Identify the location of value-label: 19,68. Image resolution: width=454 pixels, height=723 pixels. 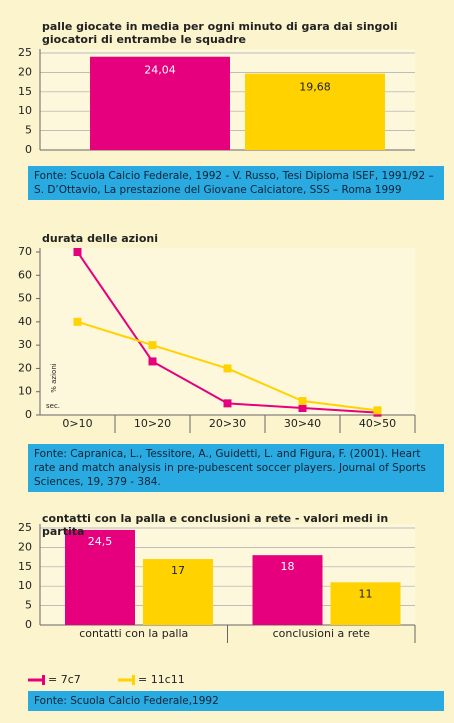
(315, 87).